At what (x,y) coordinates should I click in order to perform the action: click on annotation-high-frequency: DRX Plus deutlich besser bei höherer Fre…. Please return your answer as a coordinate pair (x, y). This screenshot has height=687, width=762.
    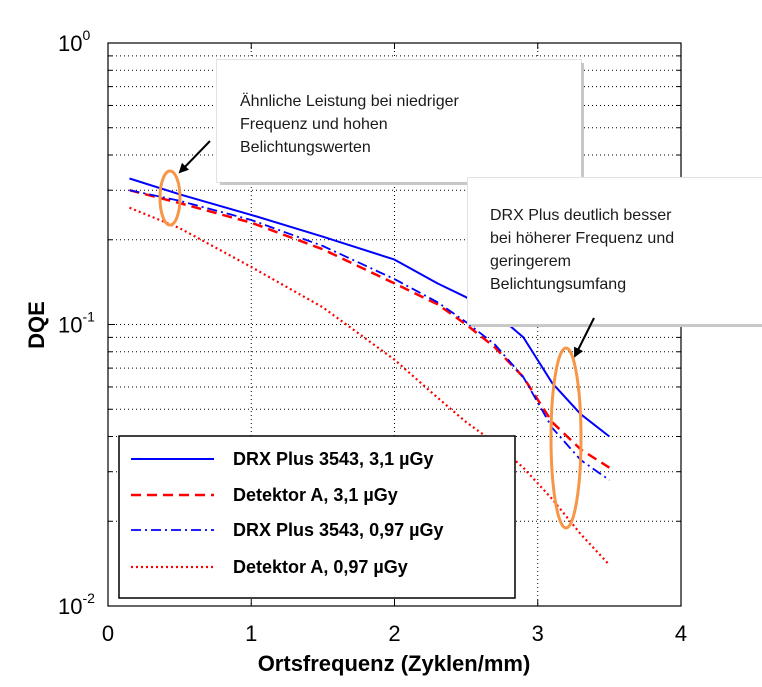
    Looking at the image, I should click on (615, 251).